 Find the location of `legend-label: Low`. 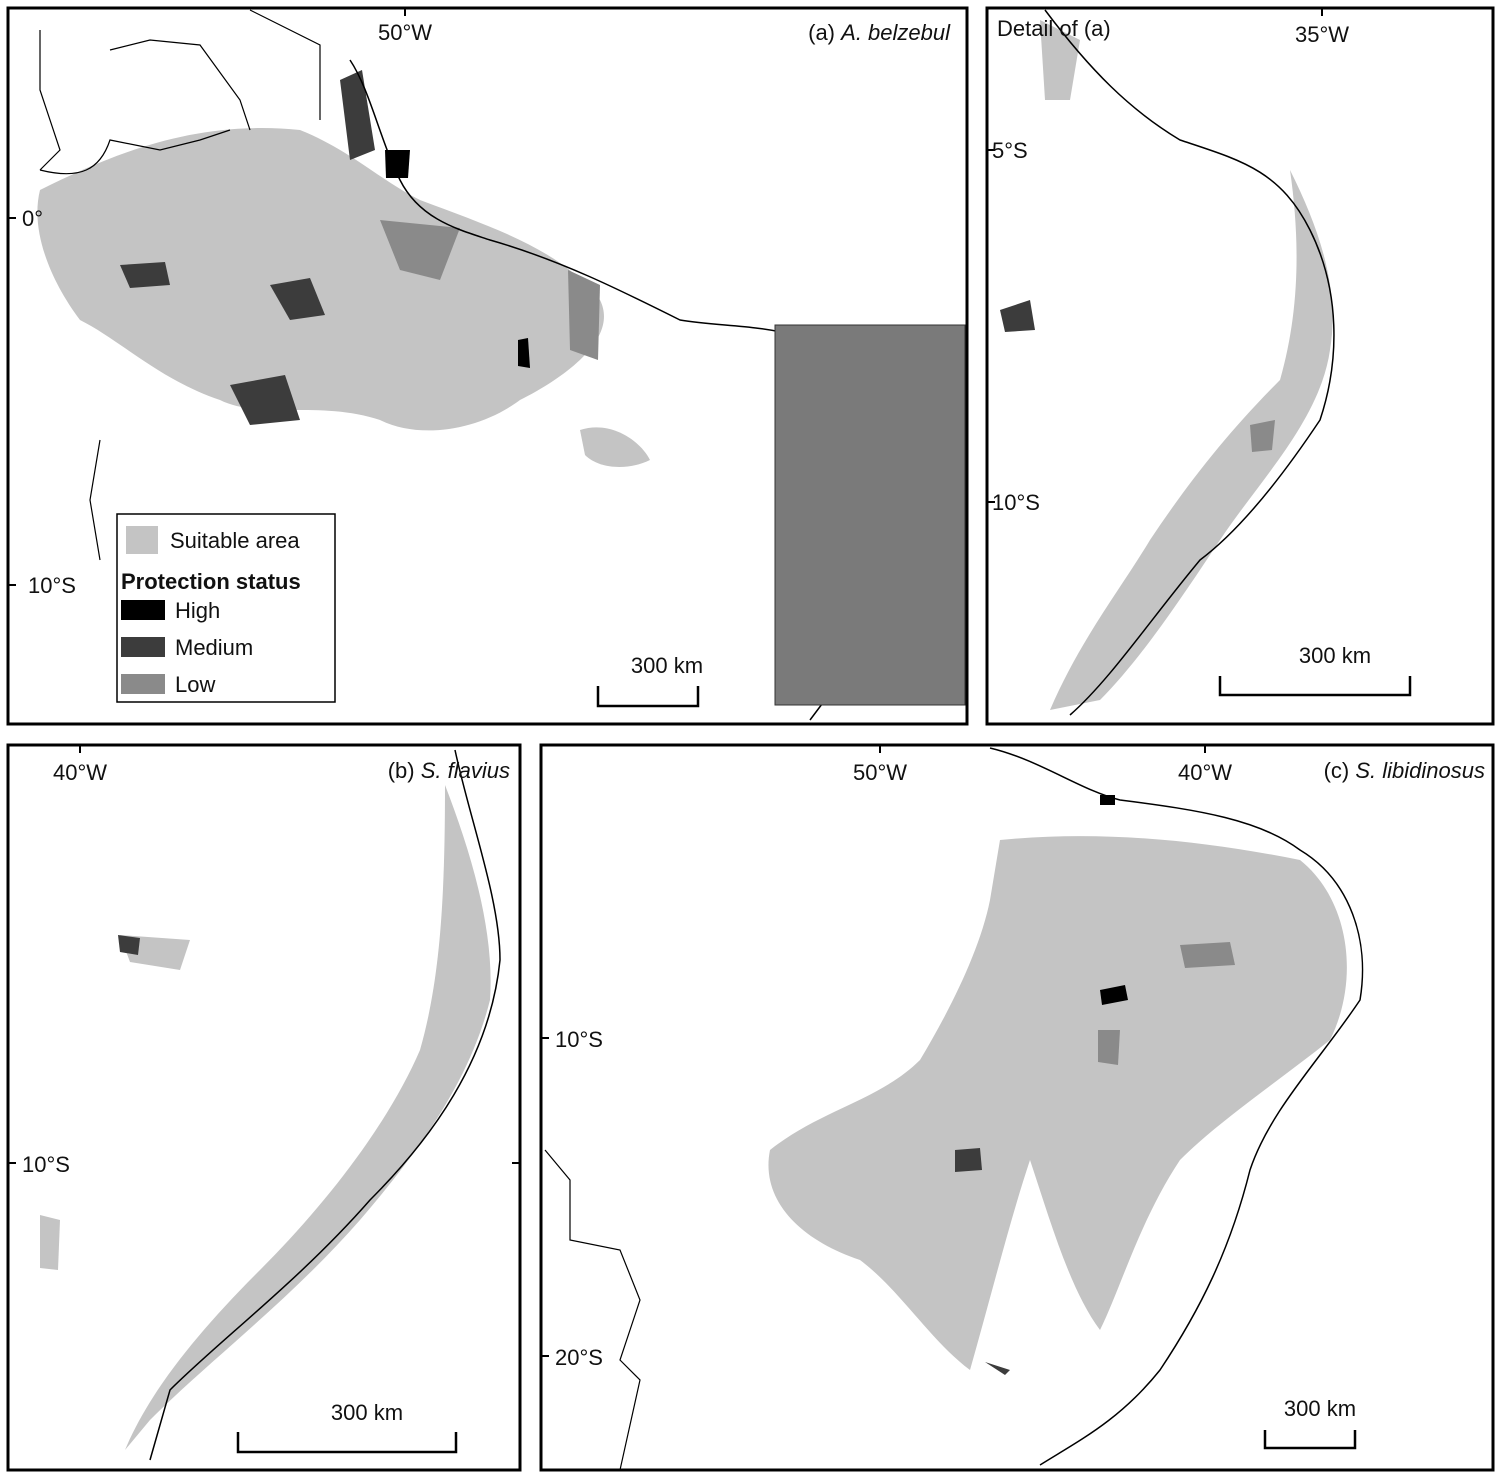

legend-label: Low is located at coordinates (195, 684).